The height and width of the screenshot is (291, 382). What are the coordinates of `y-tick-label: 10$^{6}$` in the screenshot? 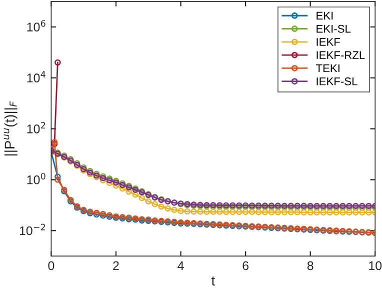 It's located at (36, 26).